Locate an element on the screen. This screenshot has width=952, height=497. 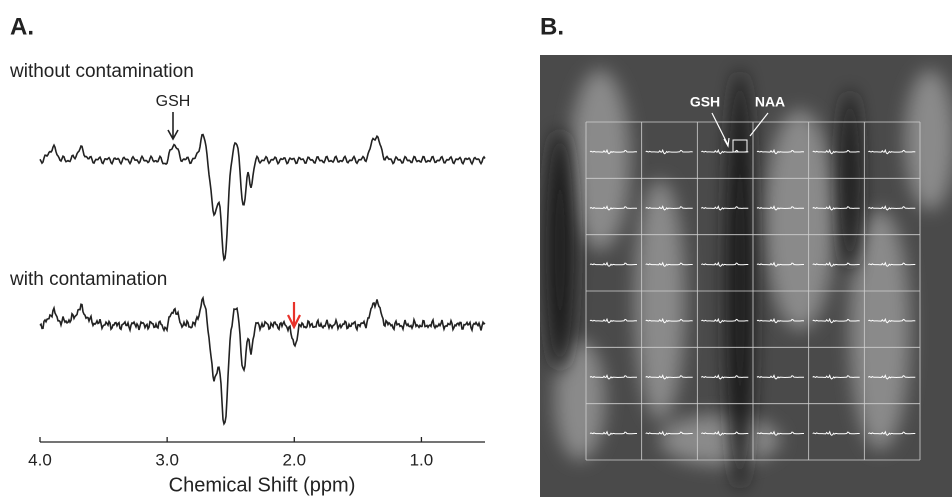
x-axis-label: Chemical Shift (ppm) is located at coordinates (262, 485).